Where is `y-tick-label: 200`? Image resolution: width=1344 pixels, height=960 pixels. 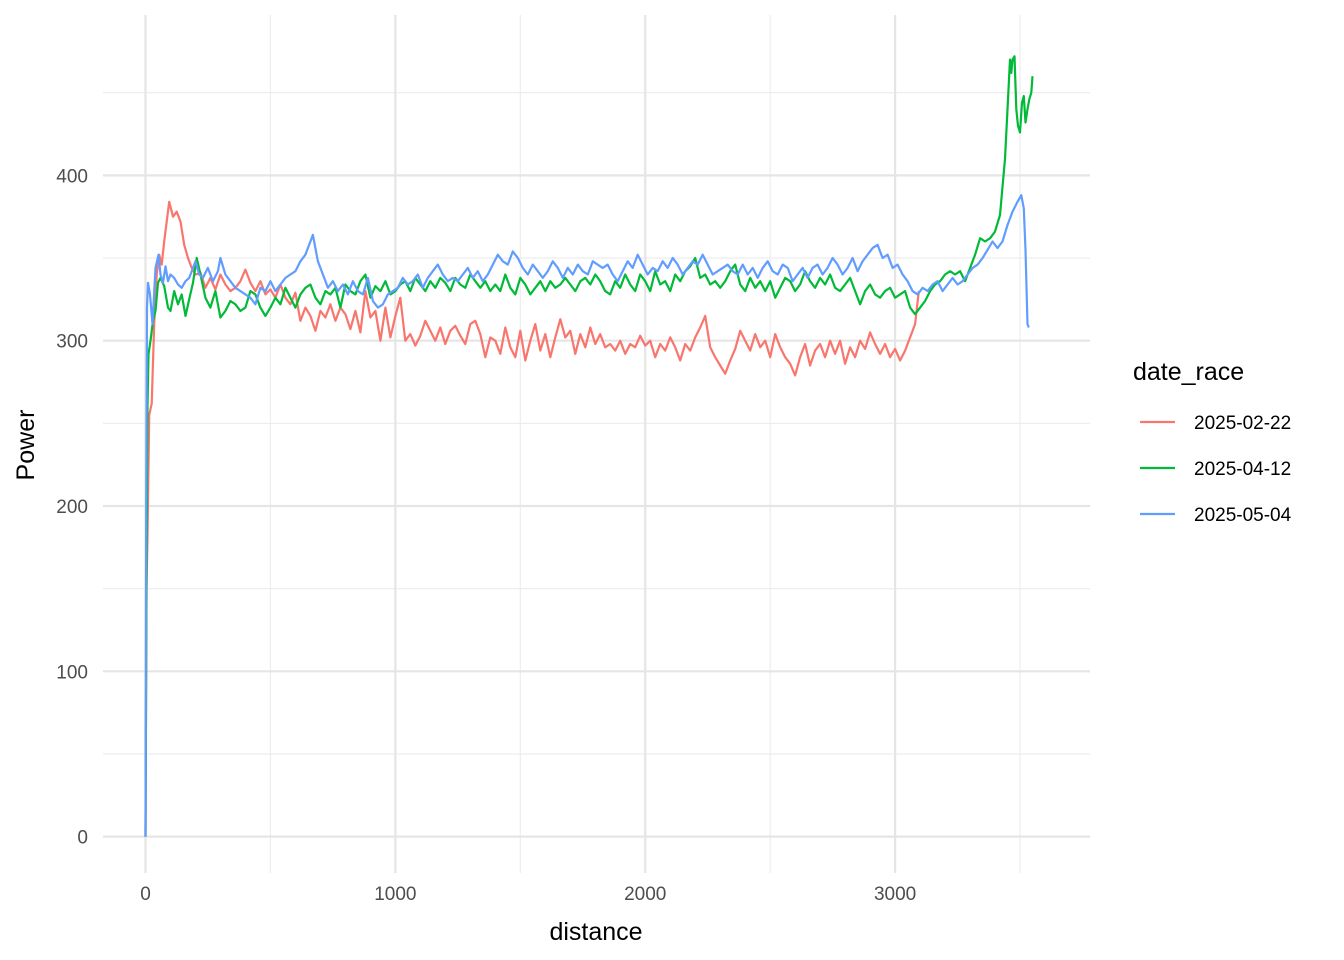 y-tick-label: 200 is located at coordinates (72, 507).